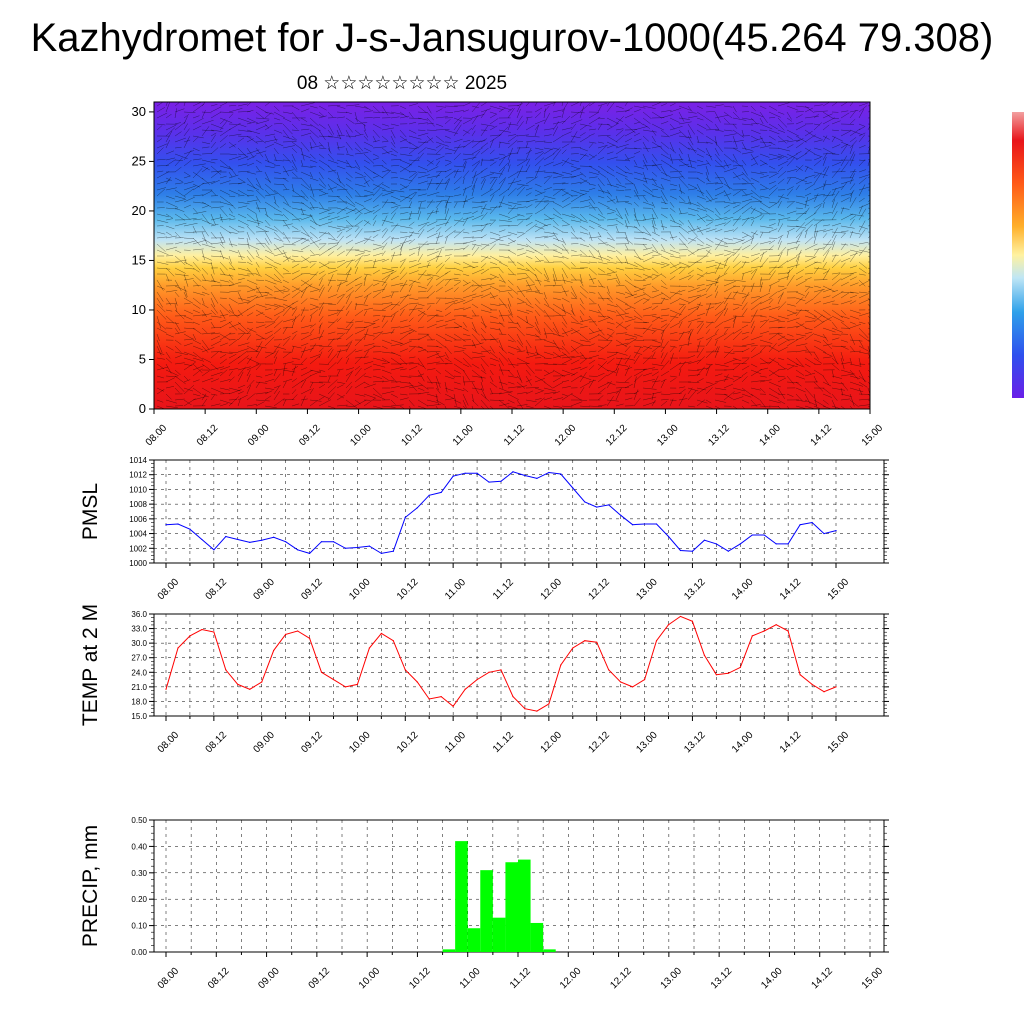 Image resolution: width=1024 pixels, height=1024 pixels. What do you see at coordinates (312, 742) in the screenshot?
I see `x-tick-label: 09.12` at bounding box center [312, 742].